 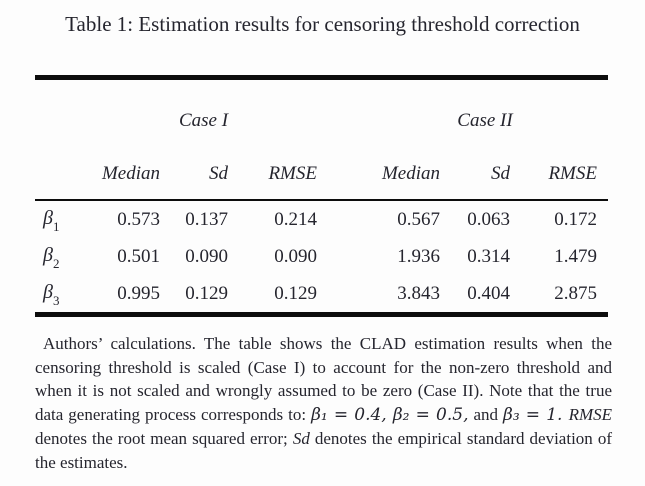 I want to click on cell-case2-sd: 0.404, so click(x=488, y=293).